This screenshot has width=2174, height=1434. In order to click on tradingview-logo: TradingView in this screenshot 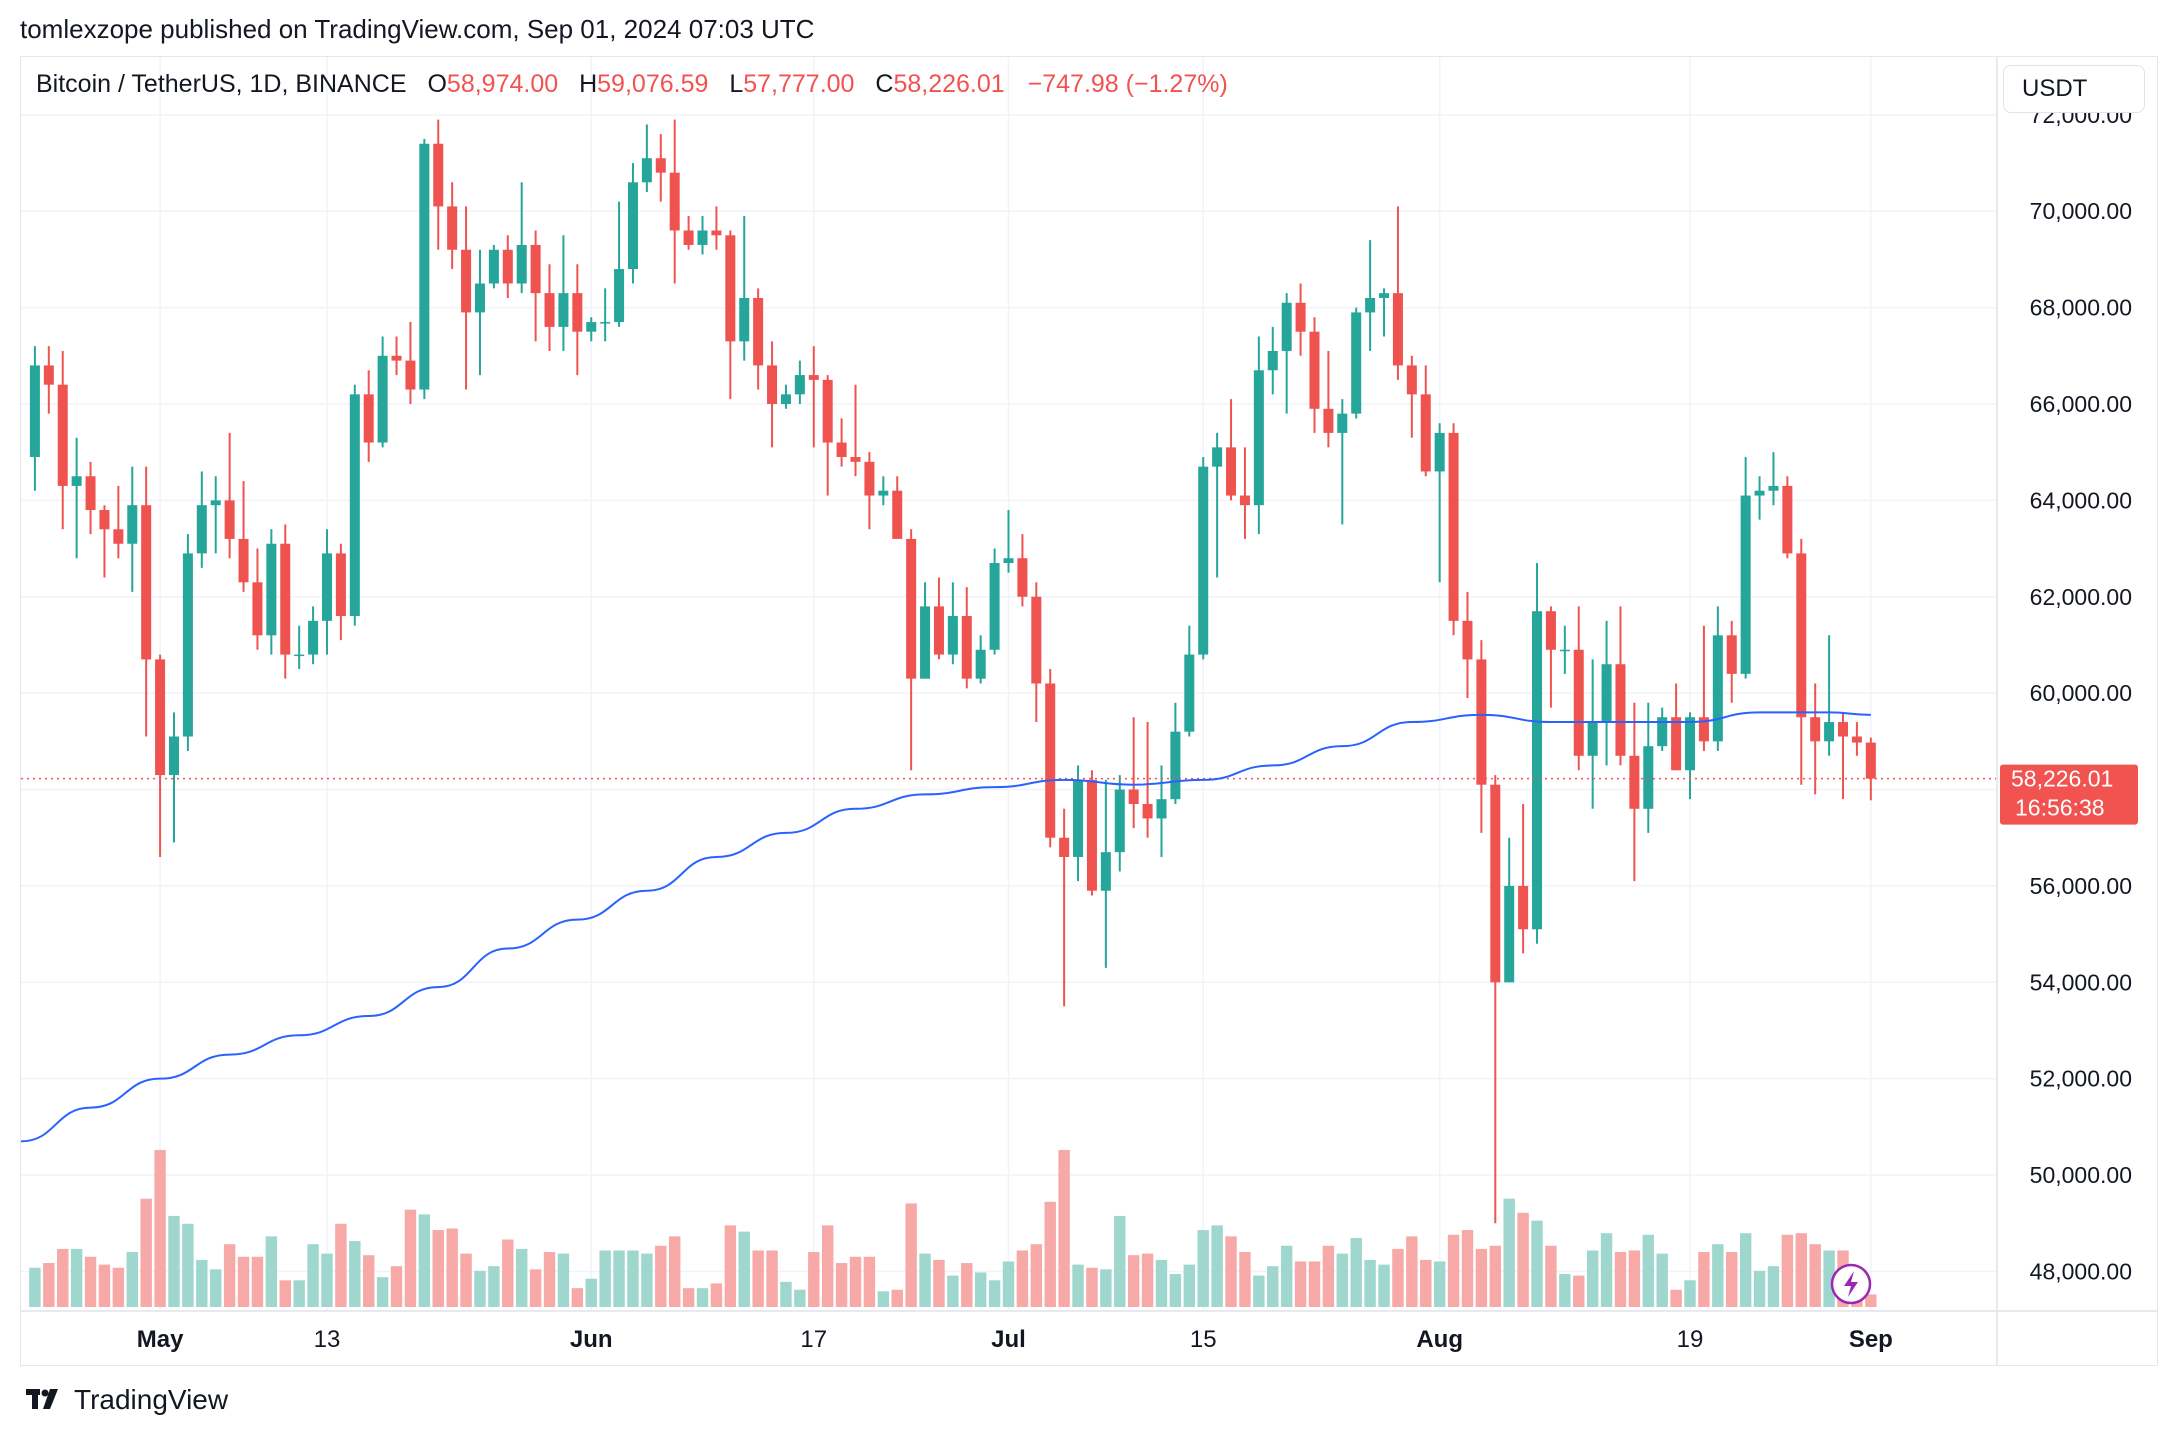, I will do `click(127, 1400)`.